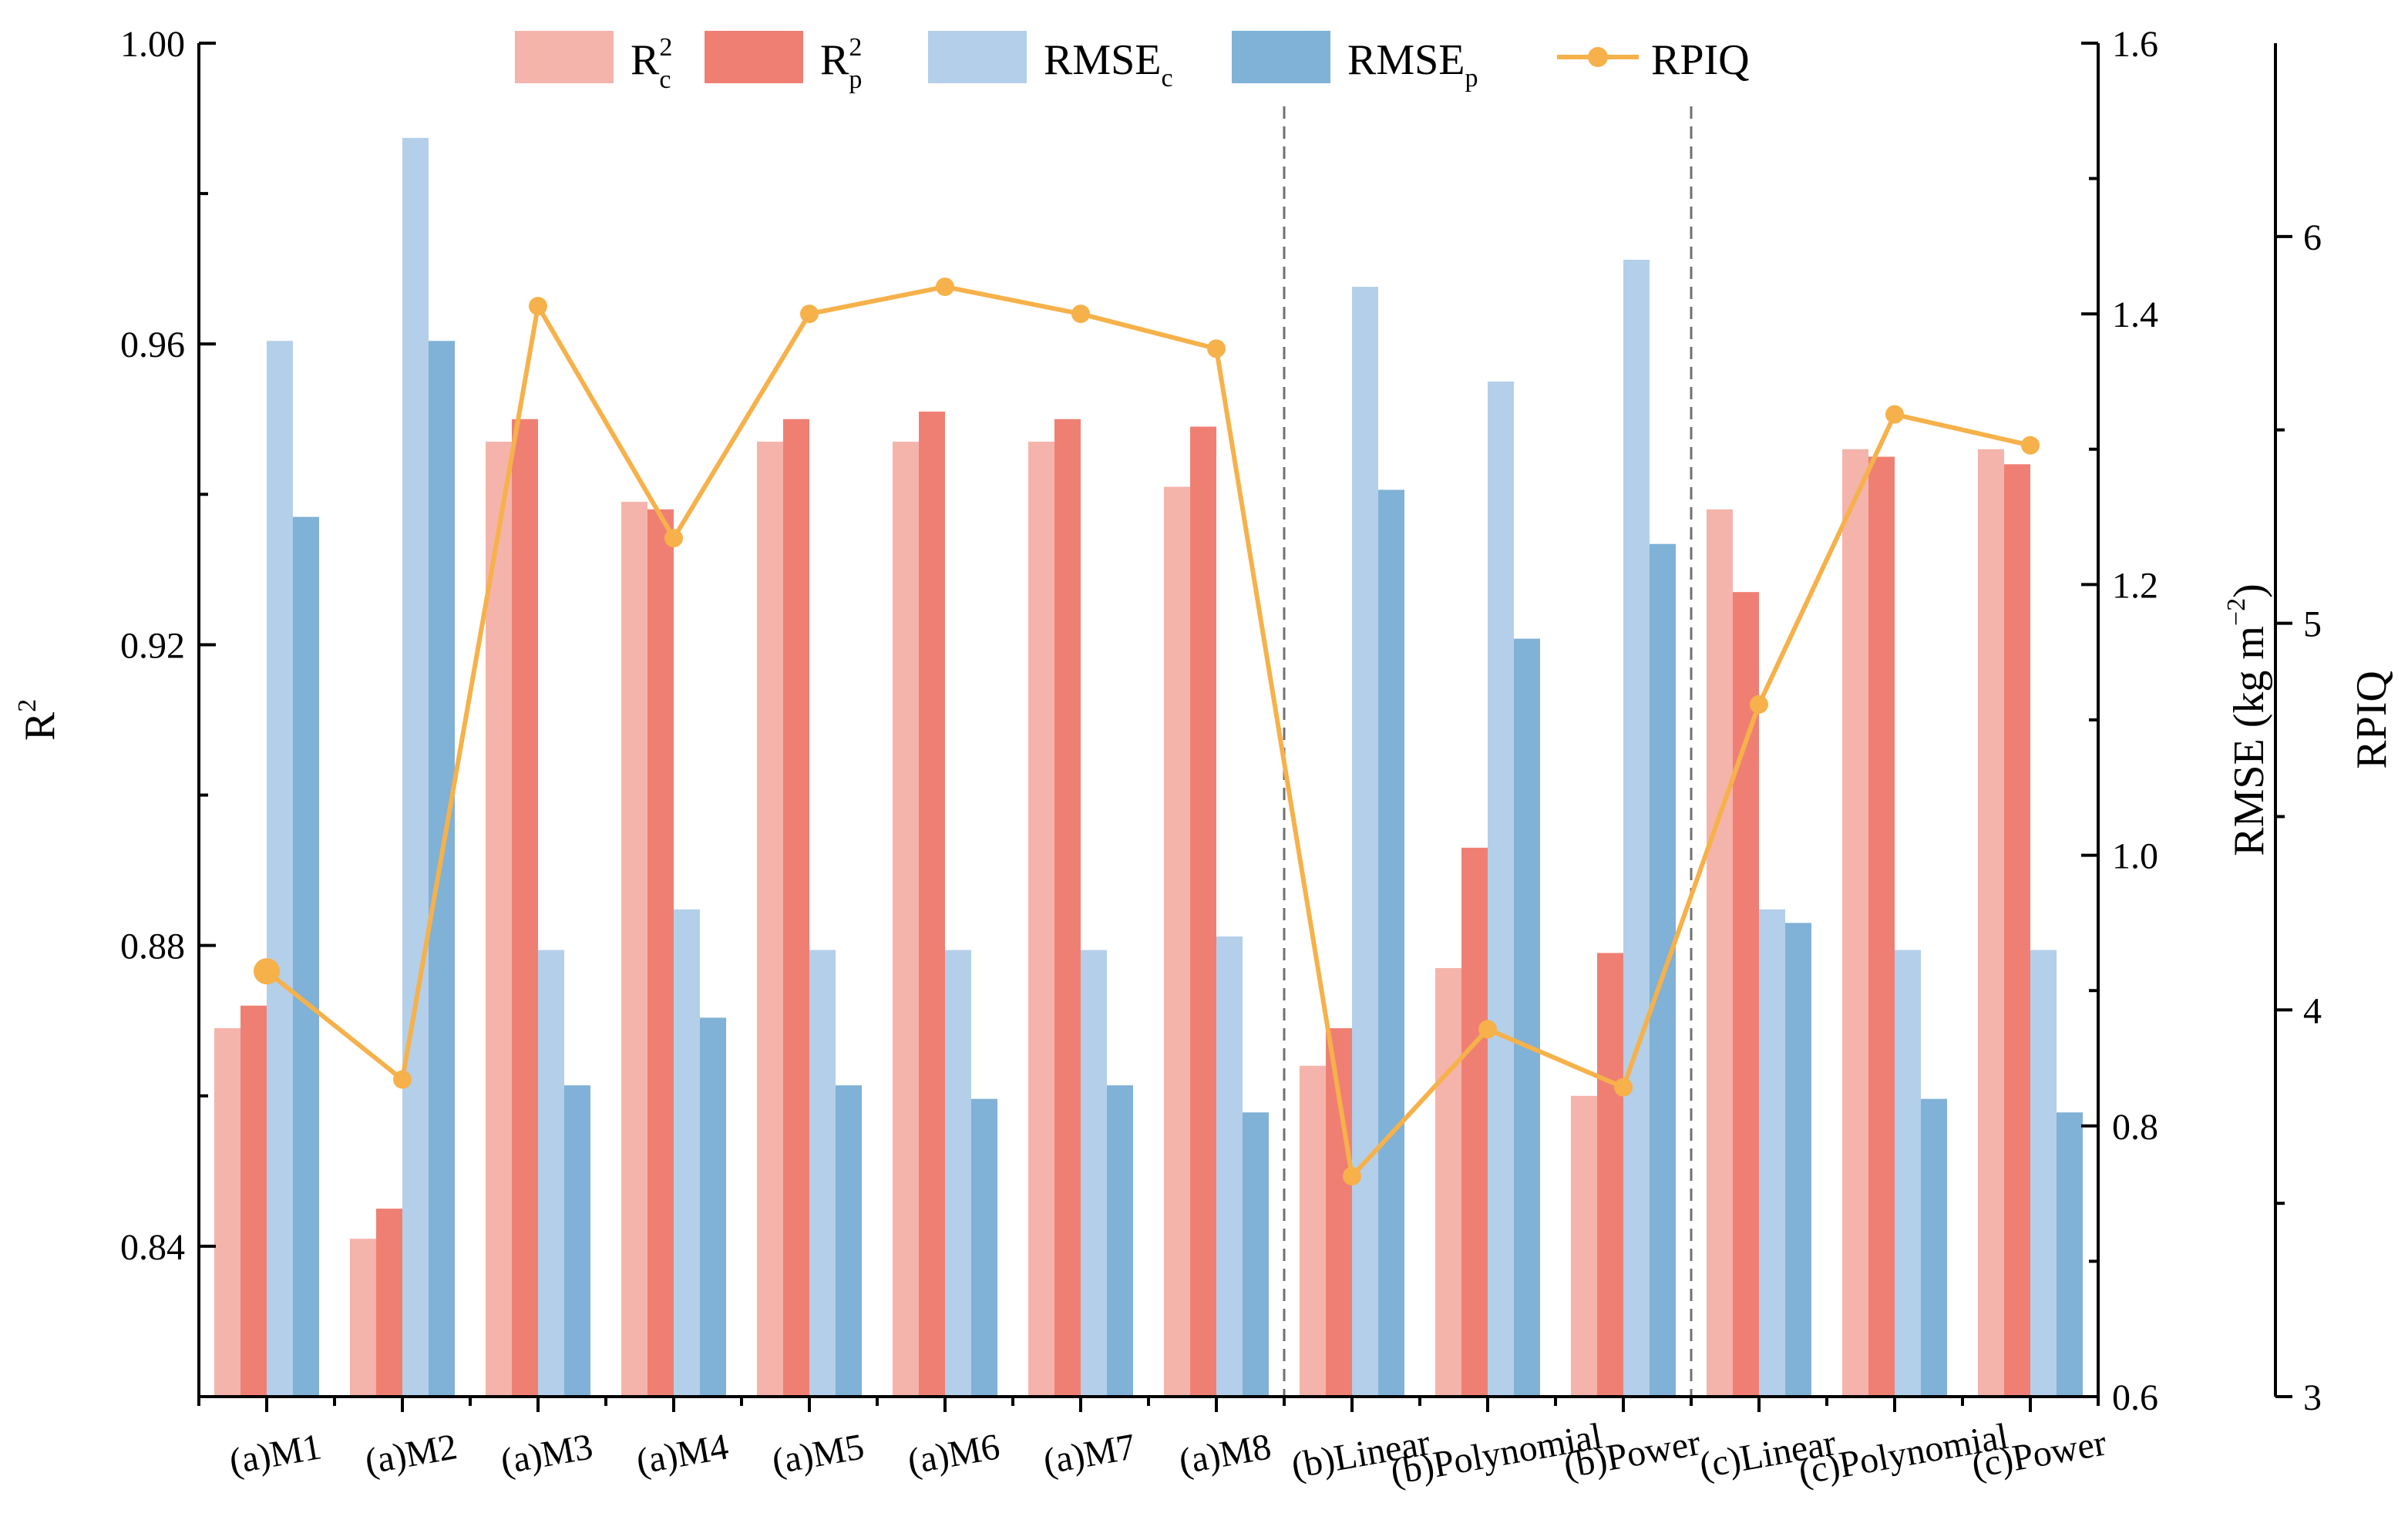  I want to click on rmse-tick-label-1: 0.6, so click(2135, 1397).